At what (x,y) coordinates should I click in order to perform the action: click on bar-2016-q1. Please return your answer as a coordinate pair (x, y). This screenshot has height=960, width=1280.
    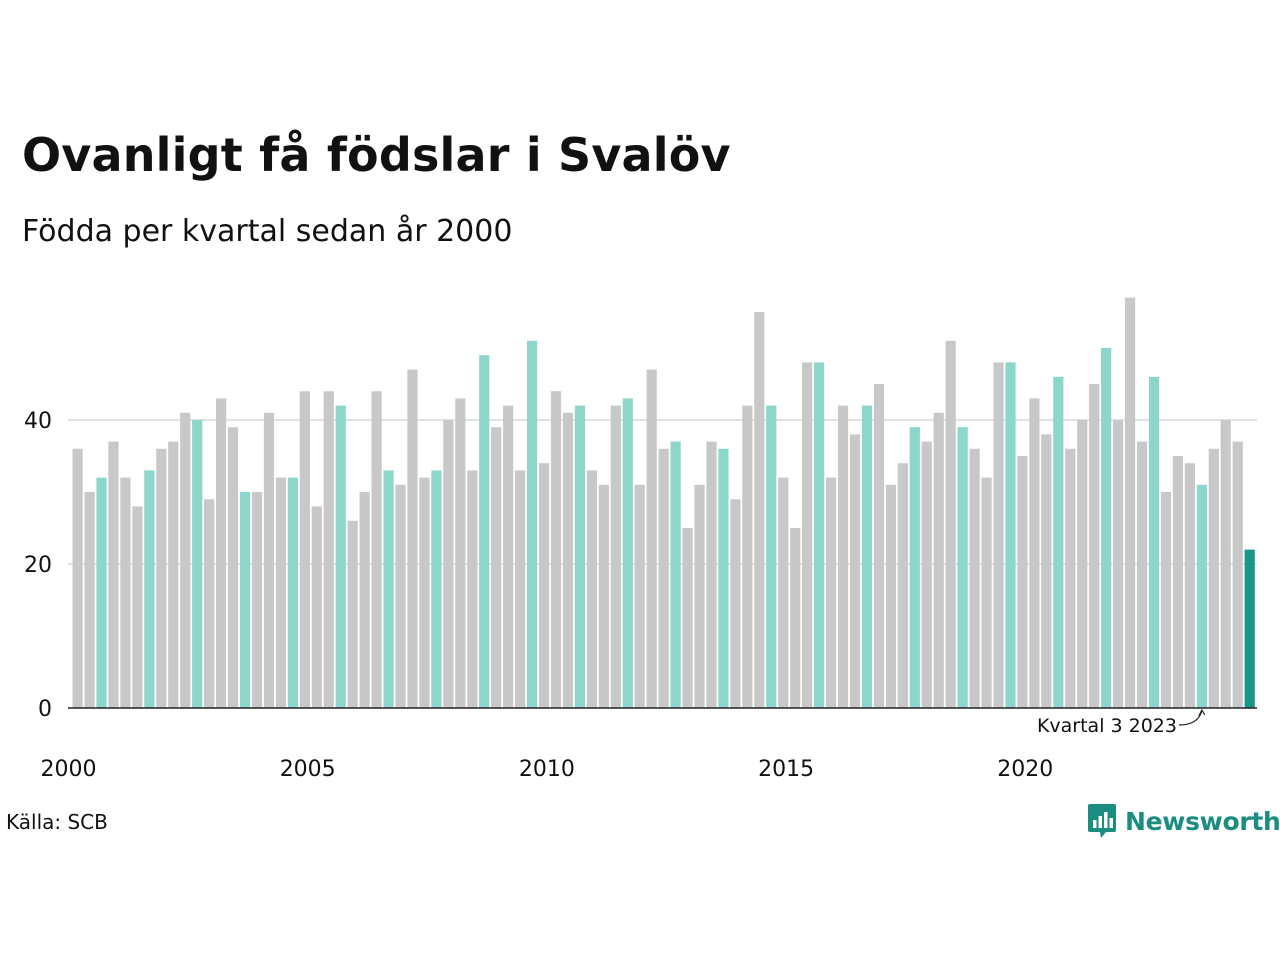
    Looking at the image, I should click on (843, 556).